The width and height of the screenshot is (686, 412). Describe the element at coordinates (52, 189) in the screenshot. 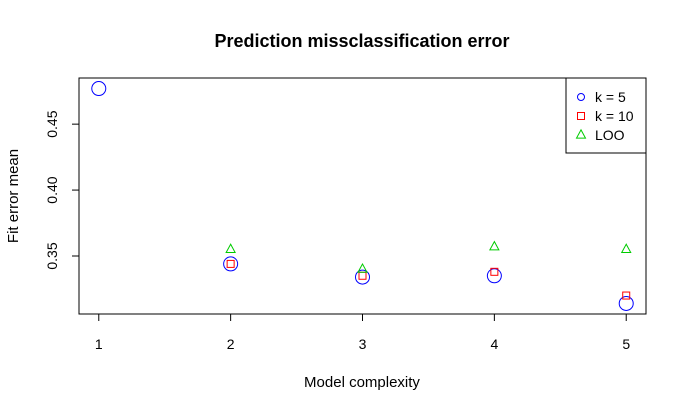

I see `y-tick-label: 0.40` at that location.